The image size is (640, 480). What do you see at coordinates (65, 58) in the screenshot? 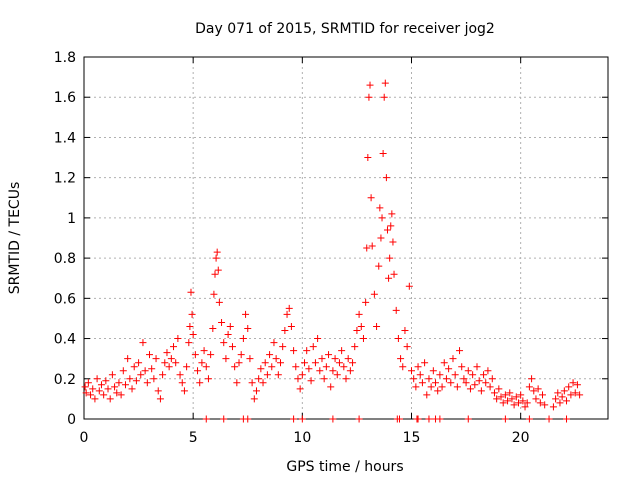
I see `y-tick-label: 1.8` at bounding box center [65, 58].